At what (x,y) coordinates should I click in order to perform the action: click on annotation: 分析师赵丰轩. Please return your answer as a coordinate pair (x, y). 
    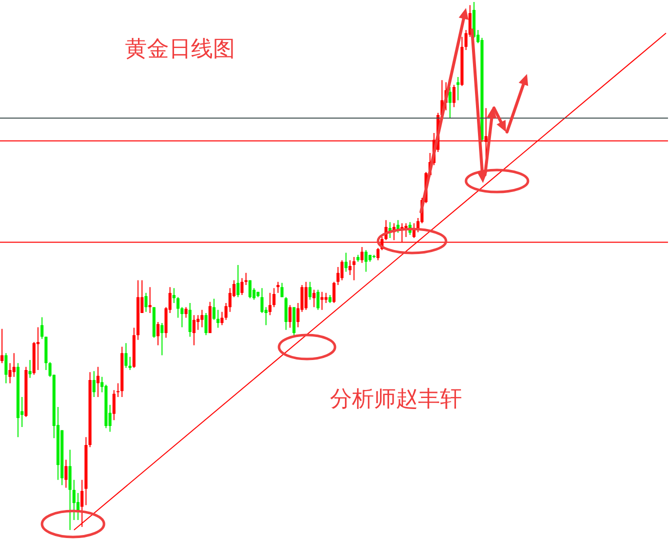
    Looking at the image, I should click on (396, 399).